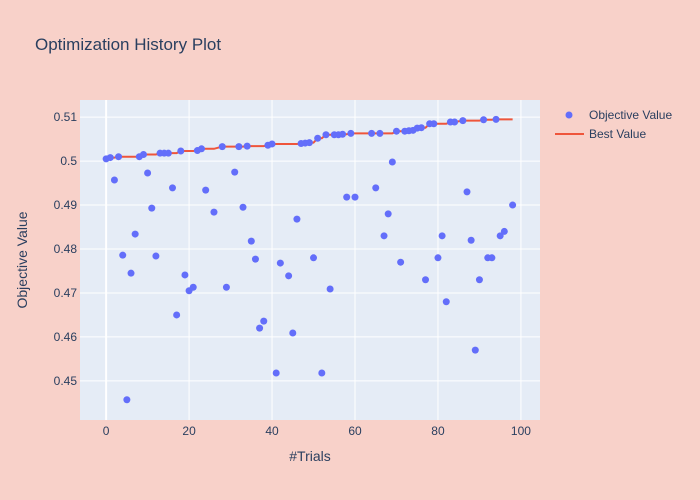 This screenshot has width=700, height=500. Describe the element at coordinates (569, 115) in the screenshot. I see `legend-marker-objective` at that location.